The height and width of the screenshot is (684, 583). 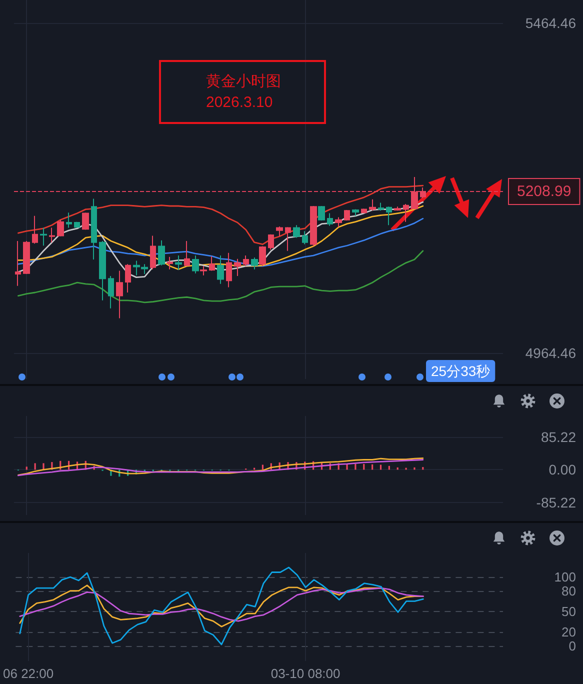 What do you see at coordinates (569, 590) in the screenshot?
I see `y-tick-label: 80` at bounding box center [569, 590].